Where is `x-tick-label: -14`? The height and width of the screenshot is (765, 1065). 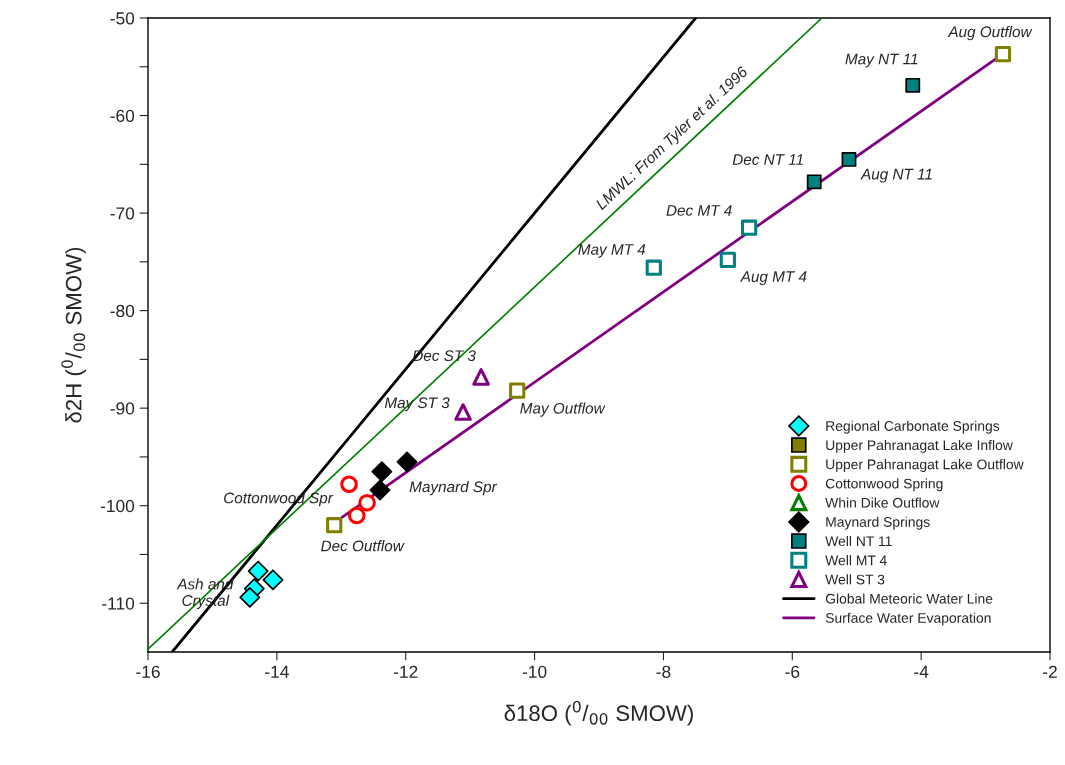
x-tick-label: -14 is located at coordinates (277, 671).